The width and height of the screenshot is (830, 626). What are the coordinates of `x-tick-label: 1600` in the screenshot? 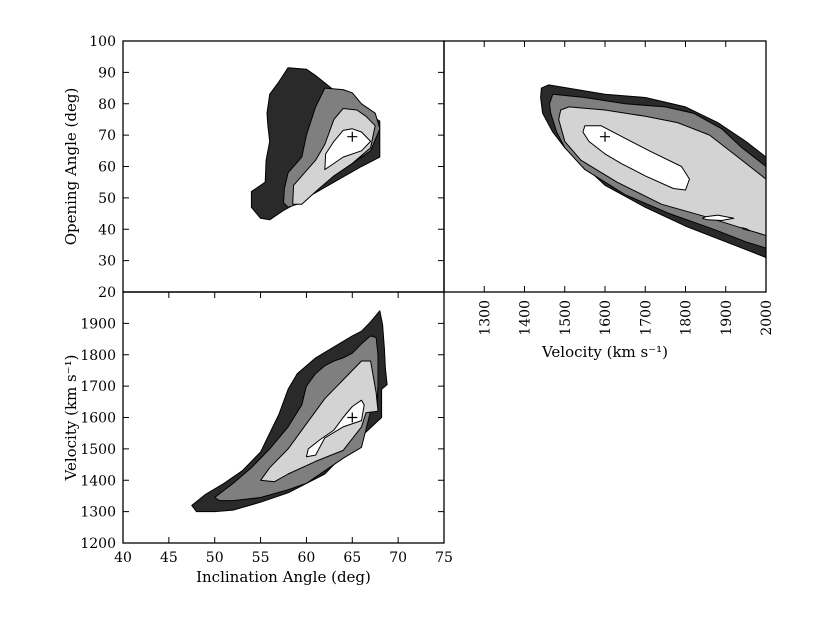 It's located at (606, 318).